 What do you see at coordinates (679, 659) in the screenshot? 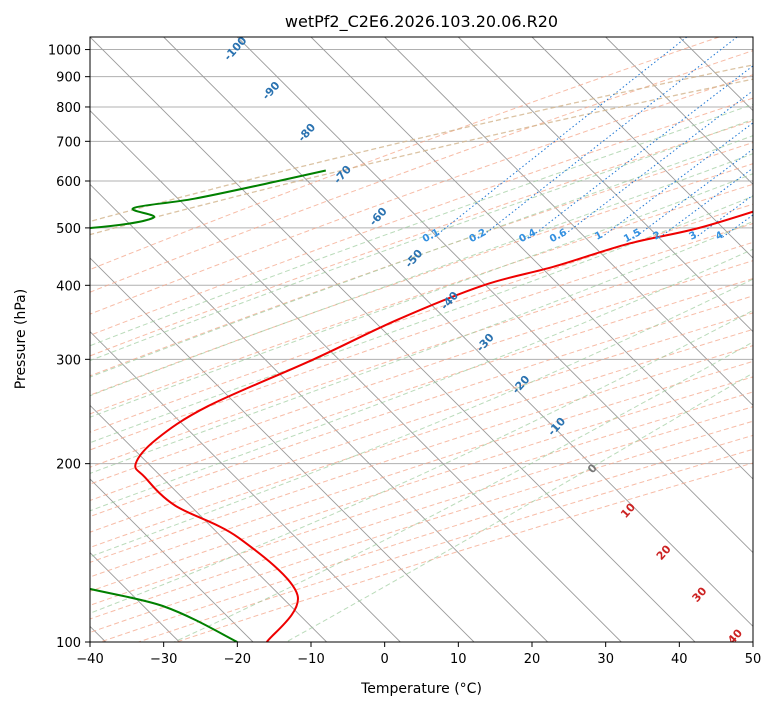
I see `x-tick-label: 40` at bounding box center [679, 659].